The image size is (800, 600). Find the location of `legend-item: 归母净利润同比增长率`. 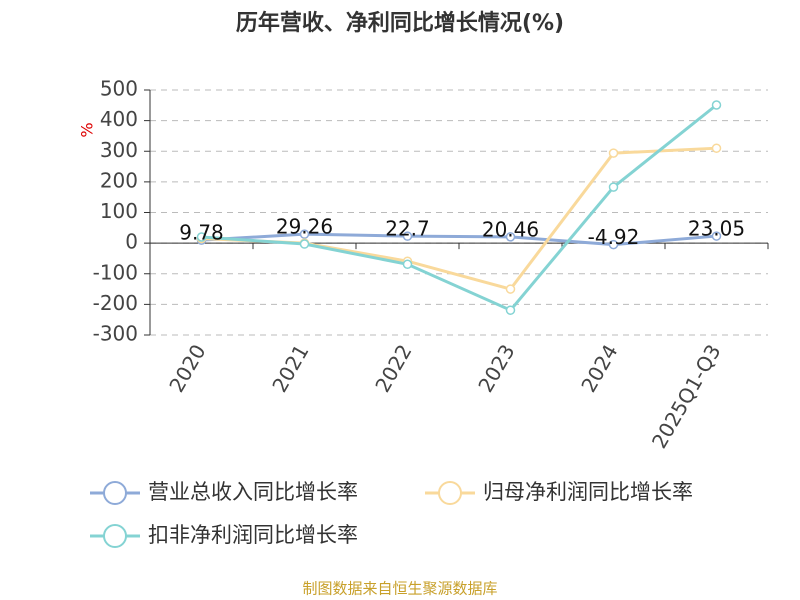

legend-item: 归母净利润同比增长率 is located at coordinates (559, 492).